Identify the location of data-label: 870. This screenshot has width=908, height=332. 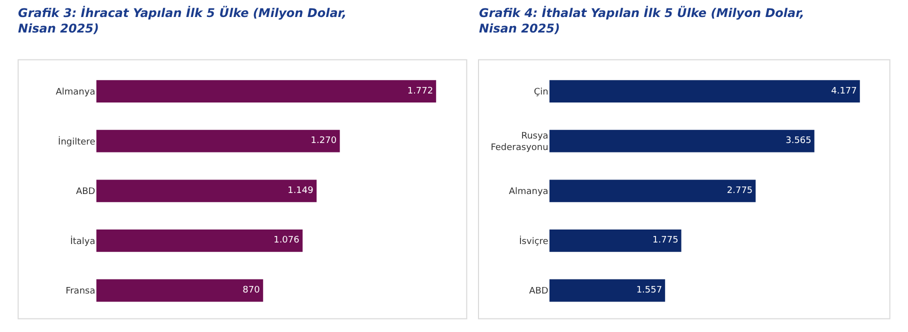
(251, 291).